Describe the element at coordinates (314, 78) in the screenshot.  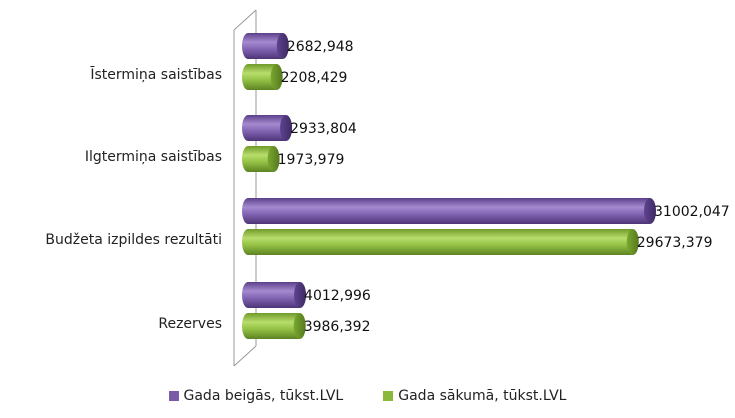
I see `value-label-start-of-year-1: 2208,429` at that location.